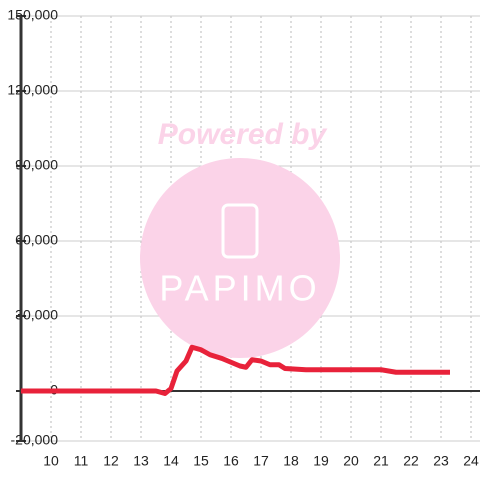 The height and width of the screenshot is (480, 480). Describe the element at coordinates (201, 461) in the screenshot. I see `x-tick-label: 15` at that location.